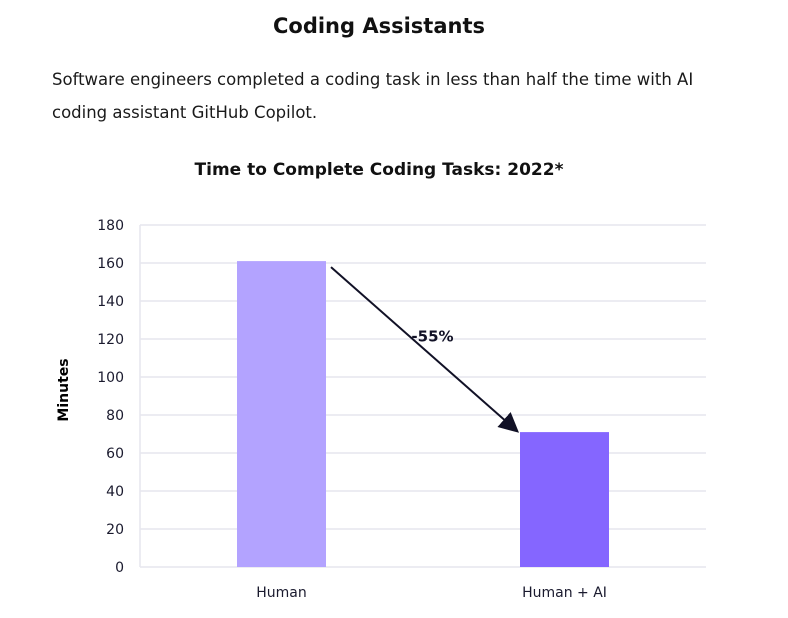 Image resolution: width=788 pixels, height=618 pixels. Describe the element at coordinates (378, 26) in the screenshot. I see `page-title: Coding Assistants` at that location.